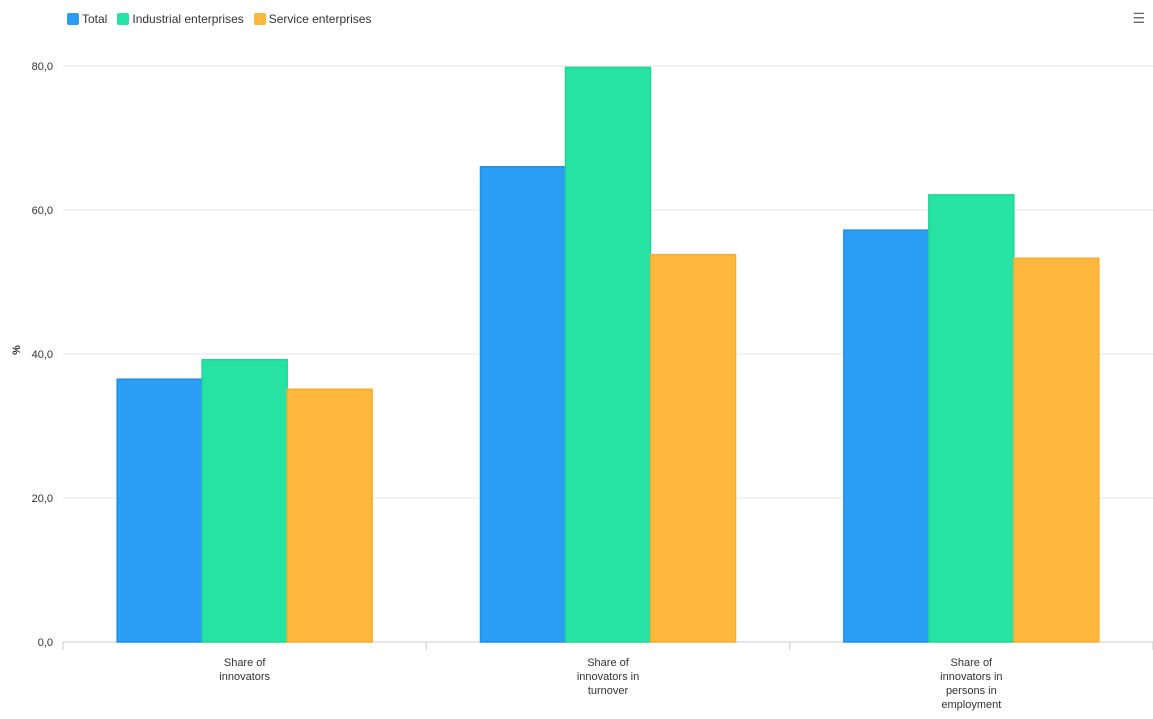 This screenshot has height=719, width=1153. I want to click on x-category-label: Share of innovators, so click(244, 670).